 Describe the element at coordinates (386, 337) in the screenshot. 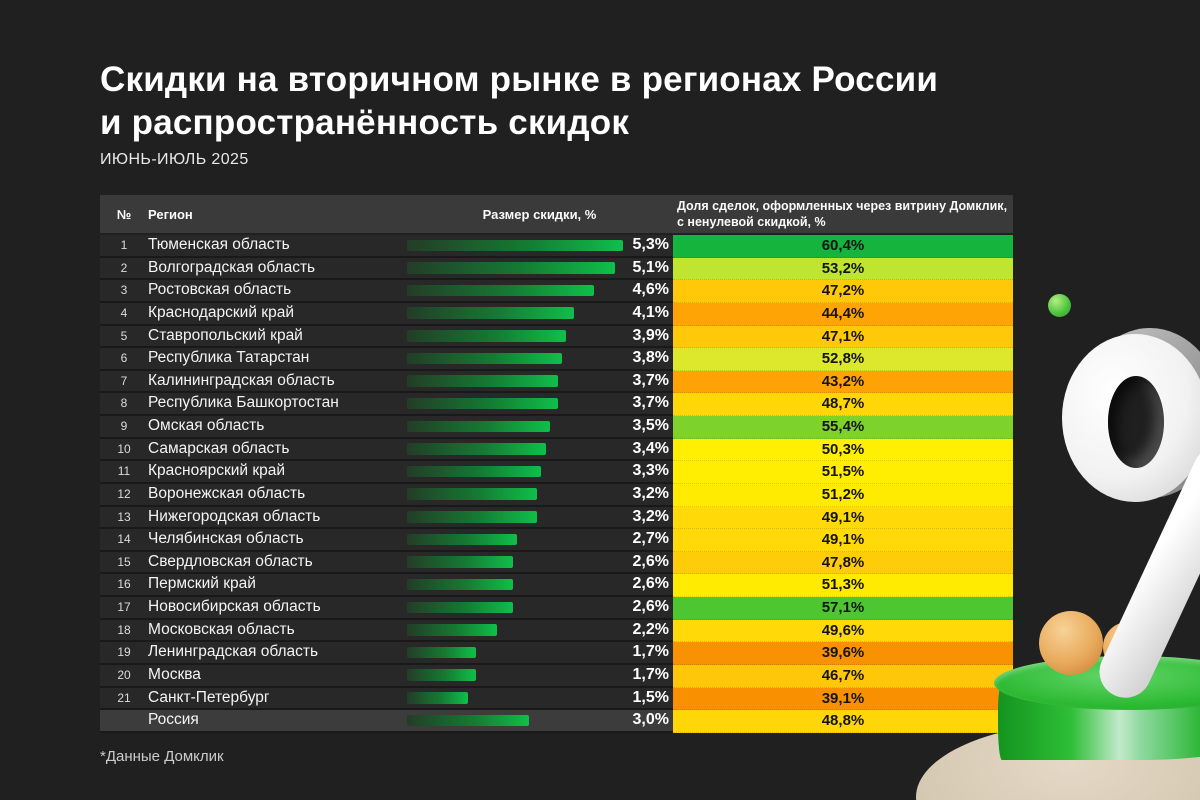

I see `row-left-pane: 5 Ставропольский край 3,9%` at that location.